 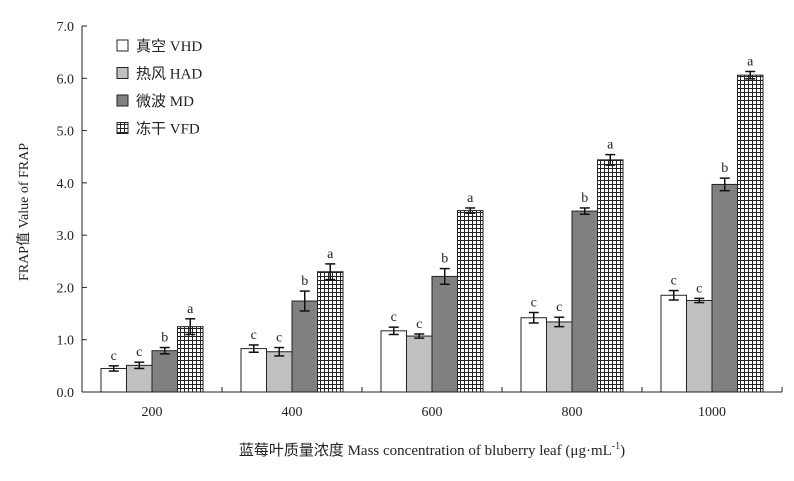 What do you see at coordinates (292, 412) in the screenshot?
I see `x-tick-label: 400` at bounding box center [292, 412].